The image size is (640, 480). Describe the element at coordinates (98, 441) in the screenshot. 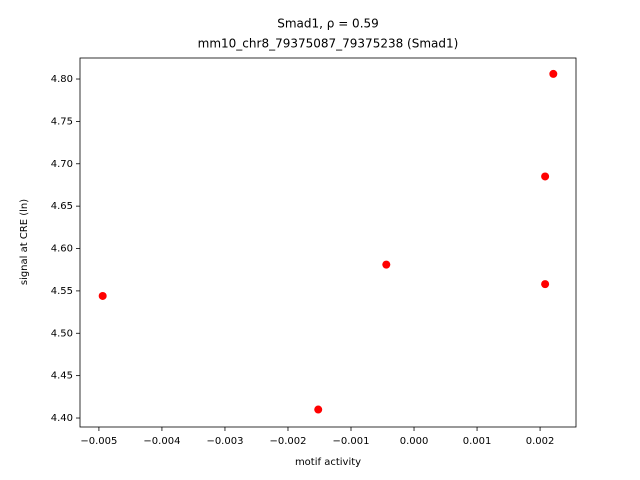

I see `x-tick-label: −0.005` at that location.